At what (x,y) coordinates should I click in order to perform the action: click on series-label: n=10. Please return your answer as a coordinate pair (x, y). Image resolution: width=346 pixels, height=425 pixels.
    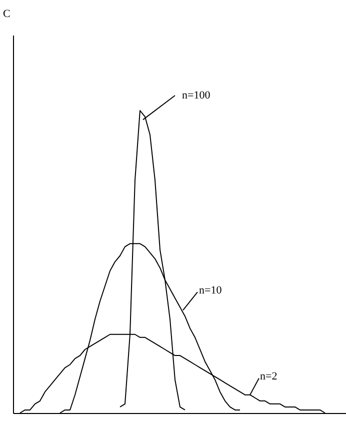
    Looking at the image, I should click on (210, 290).